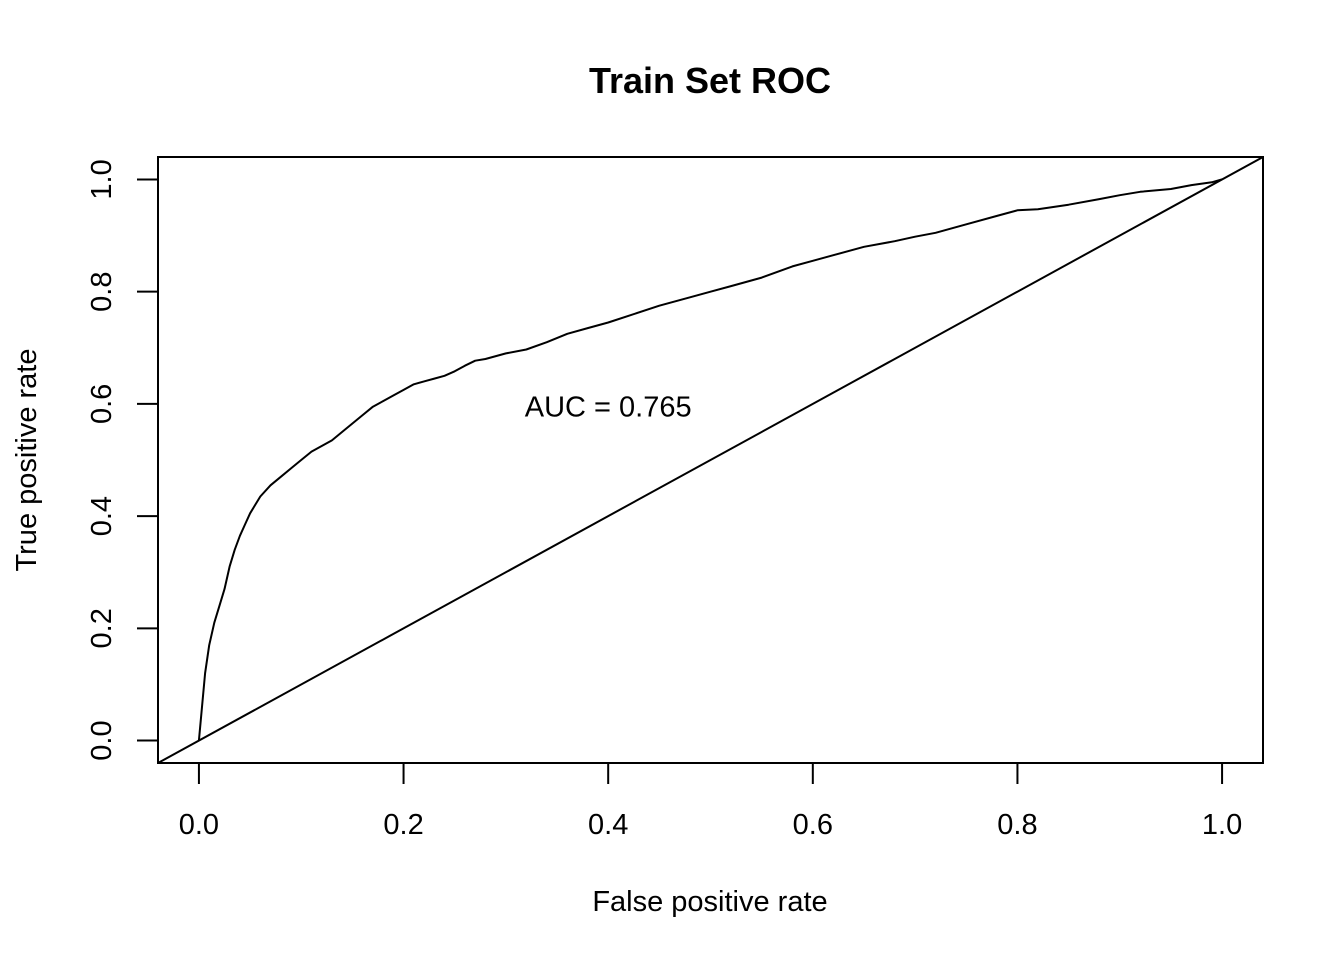 Image resolution: width=1344 pixels, height=960 pixels. Describe the element at coordinates (27, 460) in the screenshot. I see `y-axis-title: True positive rate` at that location.